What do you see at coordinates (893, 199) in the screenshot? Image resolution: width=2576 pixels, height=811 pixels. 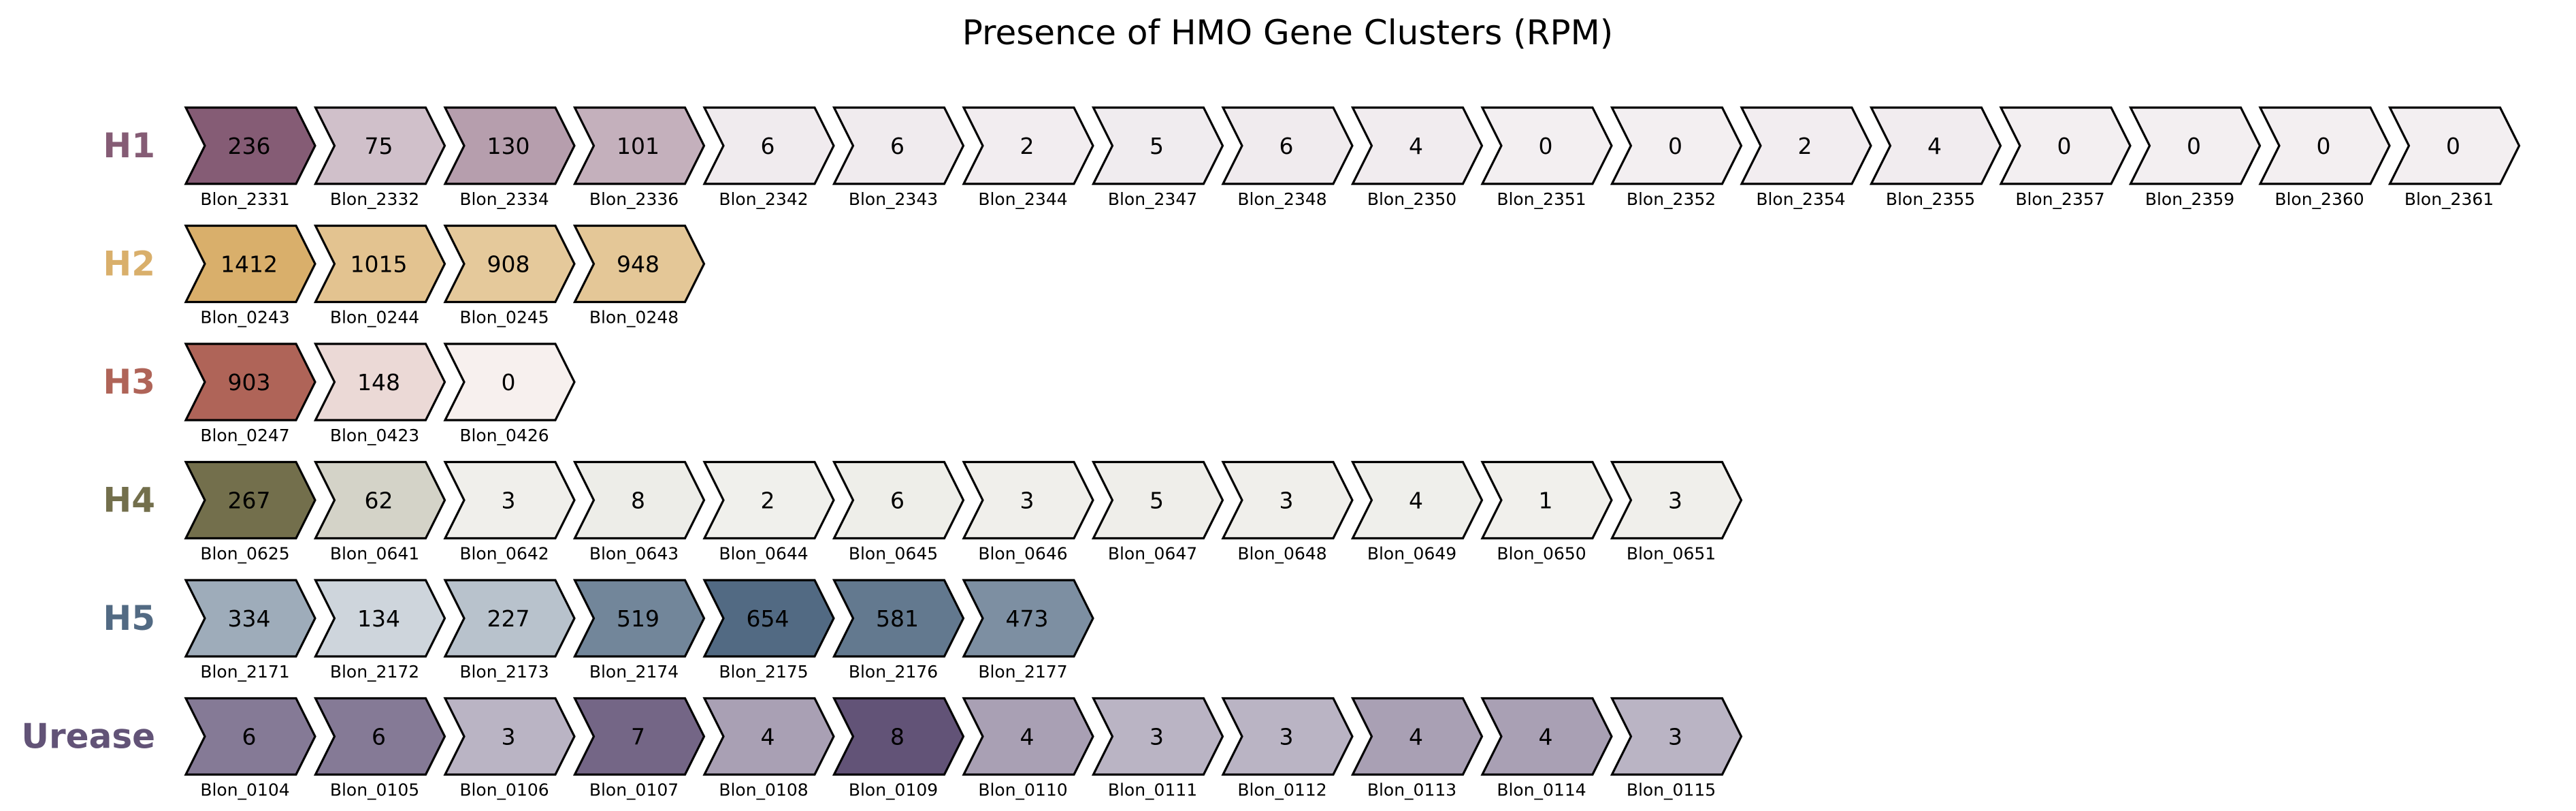 I see `gene-id-label: Blon_2343` at bounding box center [893, 199].